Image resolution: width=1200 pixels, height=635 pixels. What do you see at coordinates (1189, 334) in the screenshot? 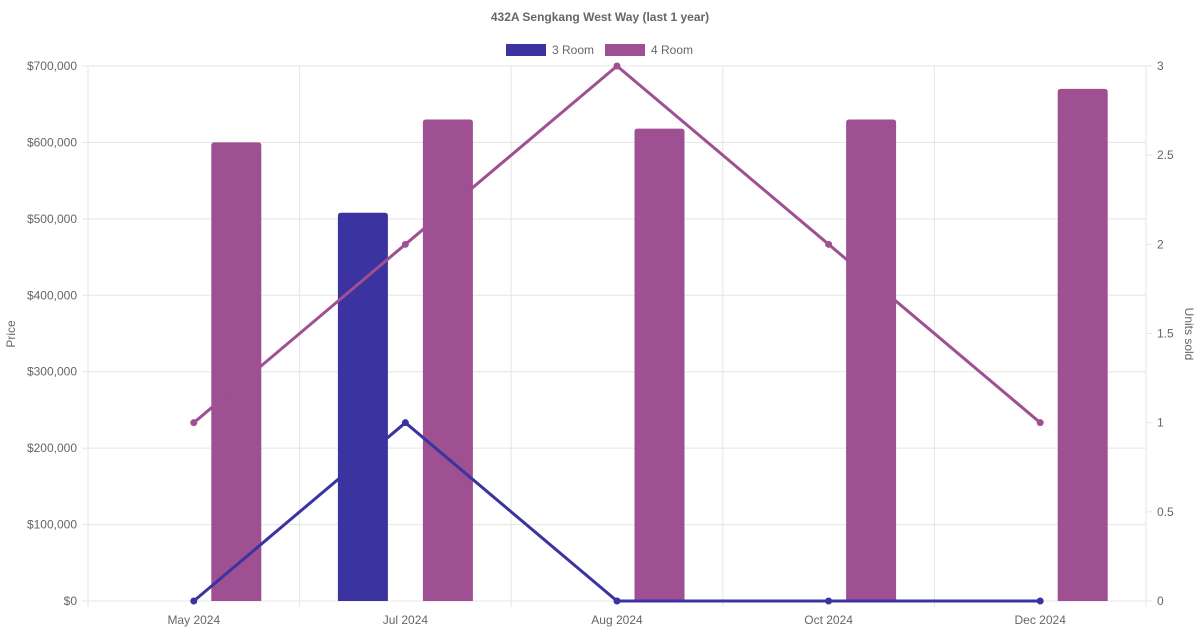
I see `right-axis-title: Units sold` at bounding box center [1189, 334].